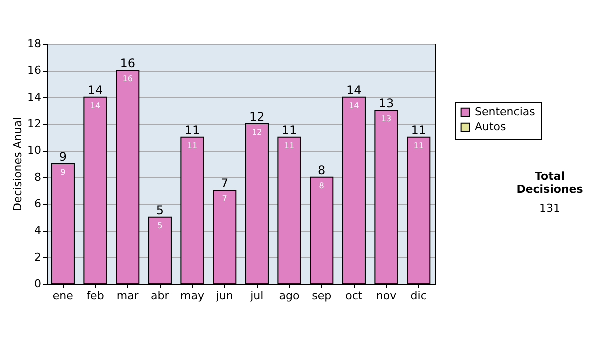 The height and width of the screenshot is (340, 600). Describe the element at coordinates (63, 157) in the screenshot. I see `data-label: 9` at that location.